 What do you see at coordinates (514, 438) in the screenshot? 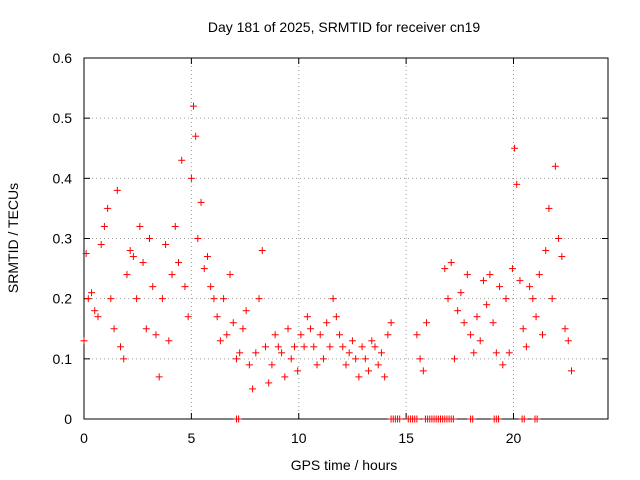
I see `x-tick-label: 20` at bounding box center [514, 438].